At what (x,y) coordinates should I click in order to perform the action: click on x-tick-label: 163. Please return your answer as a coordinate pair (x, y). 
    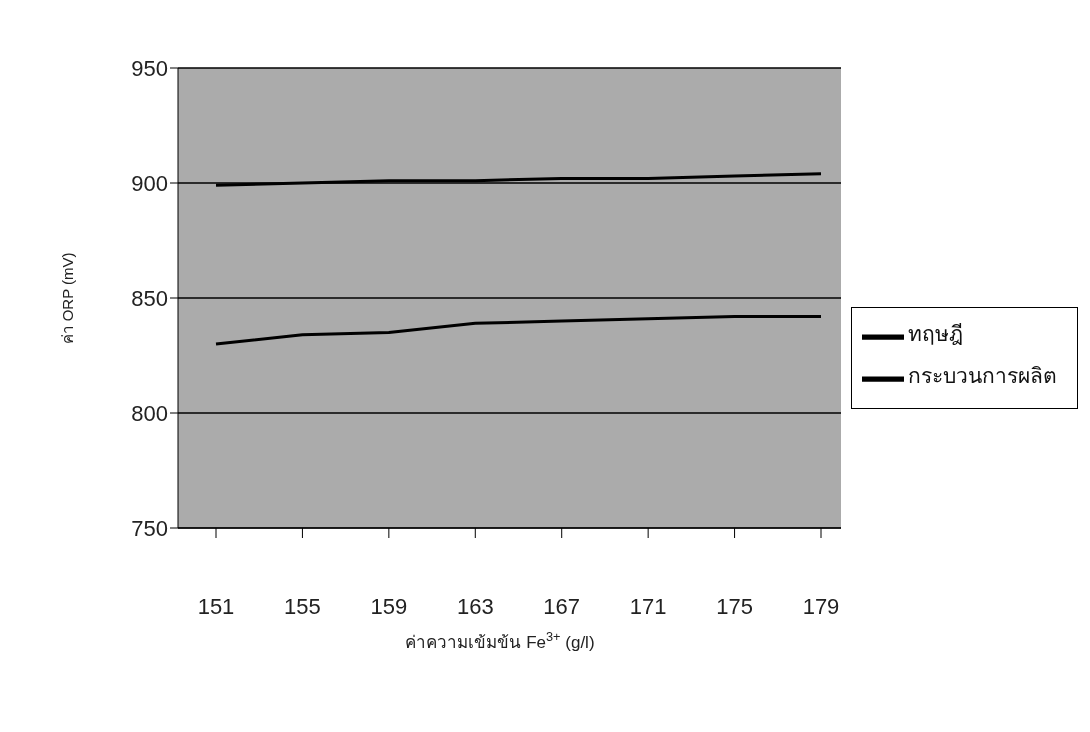
    Looking at the image, I should click on (475, 606).